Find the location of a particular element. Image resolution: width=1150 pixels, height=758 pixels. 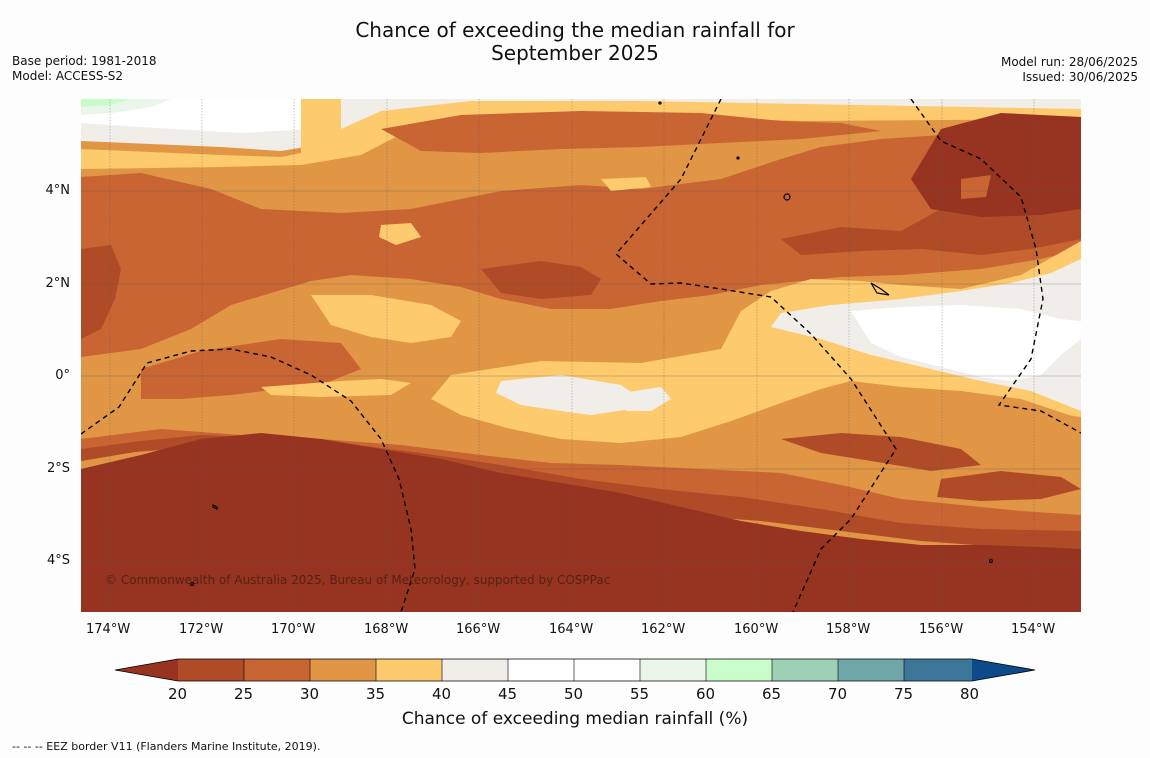

lon-label-170w: 170°W is located at coordinates (293, 629).